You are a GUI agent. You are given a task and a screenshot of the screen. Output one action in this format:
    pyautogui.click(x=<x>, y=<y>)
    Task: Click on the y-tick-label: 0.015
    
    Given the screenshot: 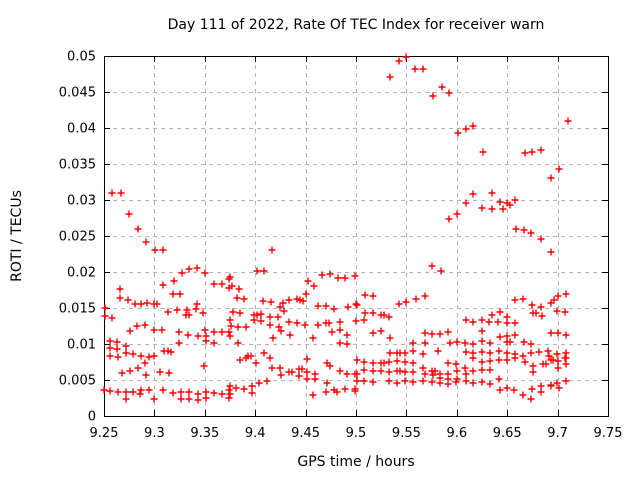 What is the action you would take?
    pyautogui.click(x=77, y=309)
    